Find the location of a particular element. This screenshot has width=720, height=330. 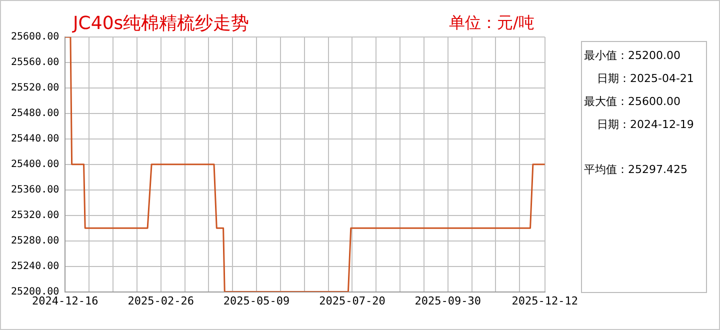

text: 最小值：25200.00 is located at coordinates (633, 55).